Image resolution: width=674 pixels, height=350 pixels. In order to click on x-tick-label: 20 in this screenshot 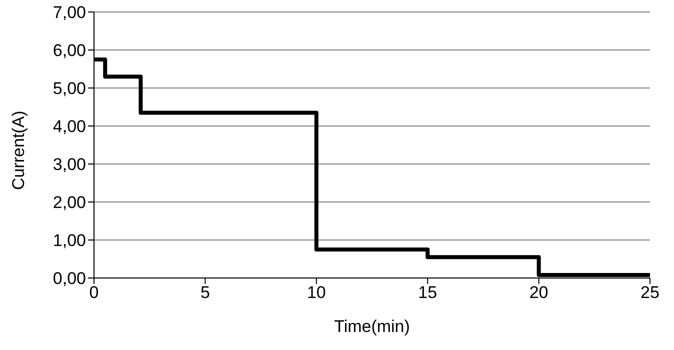, I will do `click(538, 292)`.